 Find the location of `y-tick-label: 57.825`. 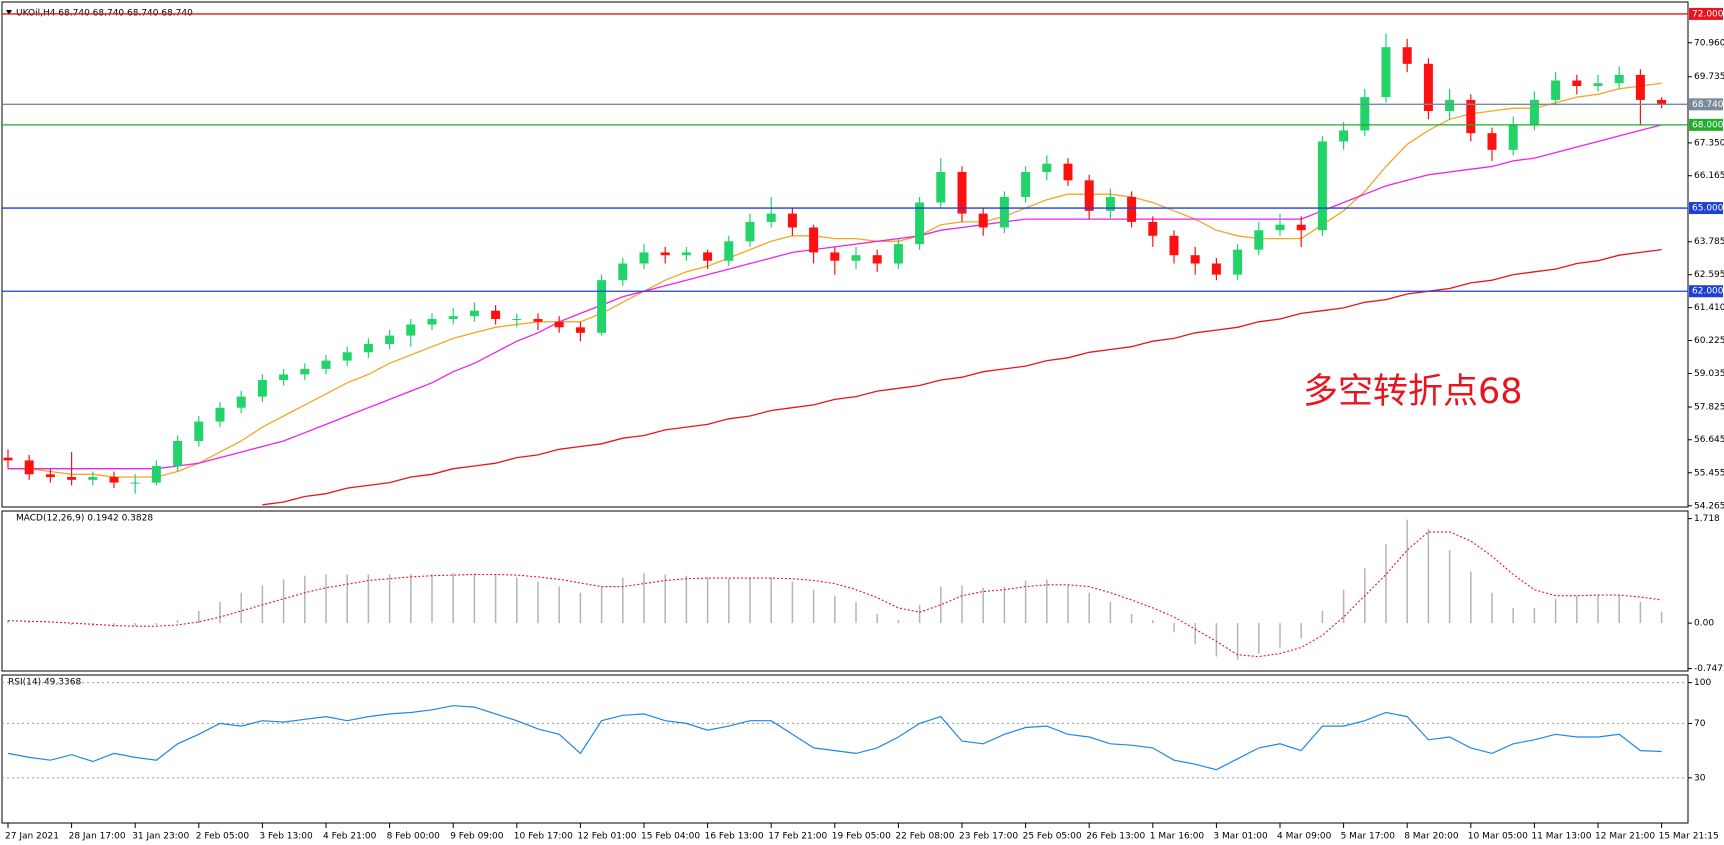

y-tick-label: 57.825 is located at coordinates (1709, 408).